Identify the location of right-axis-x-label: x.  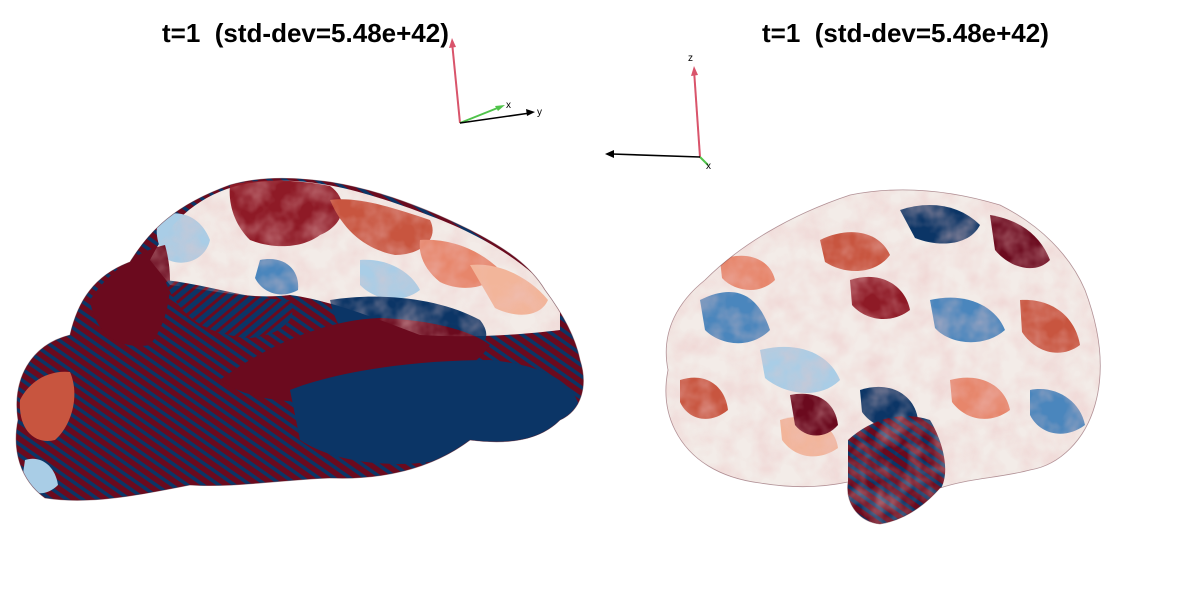
(708, 166).